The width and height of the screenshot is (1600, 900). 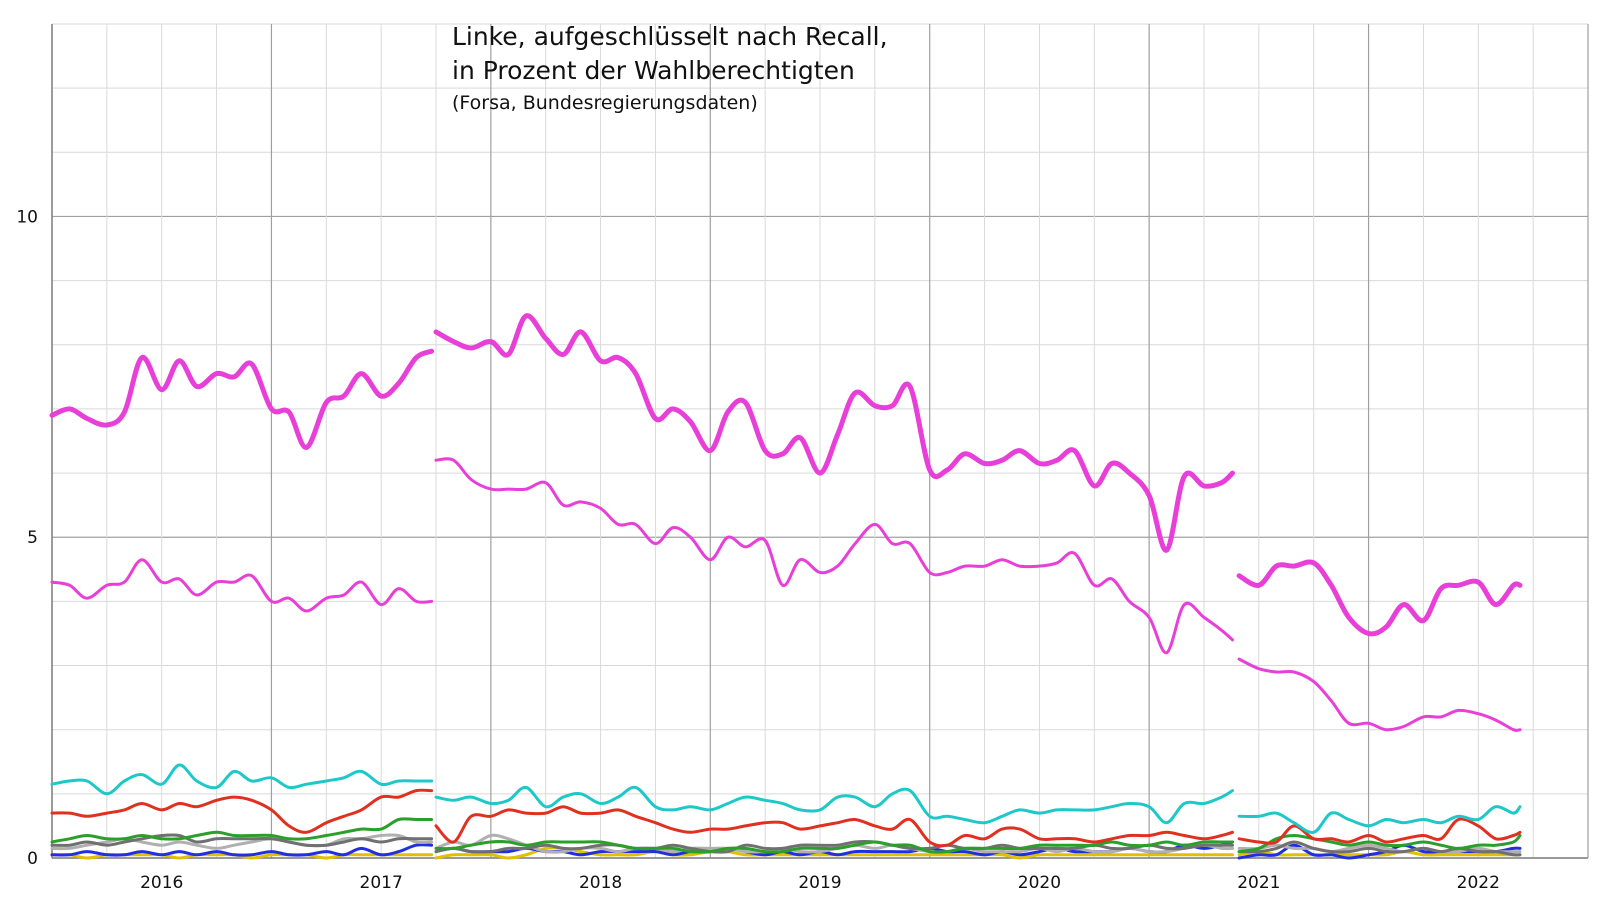 What do you see at coordinates (381, 883) in the screenshot?
I see `x-tick-label: 2017` at bounding box center [381, 883].